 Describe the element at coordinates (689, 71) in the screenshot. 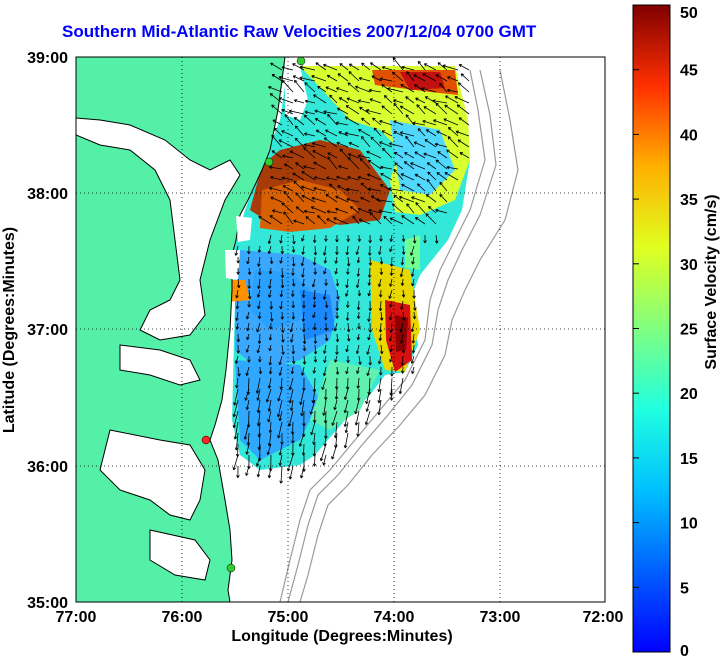

I see `colorbar-tick-label: 45` at that location.